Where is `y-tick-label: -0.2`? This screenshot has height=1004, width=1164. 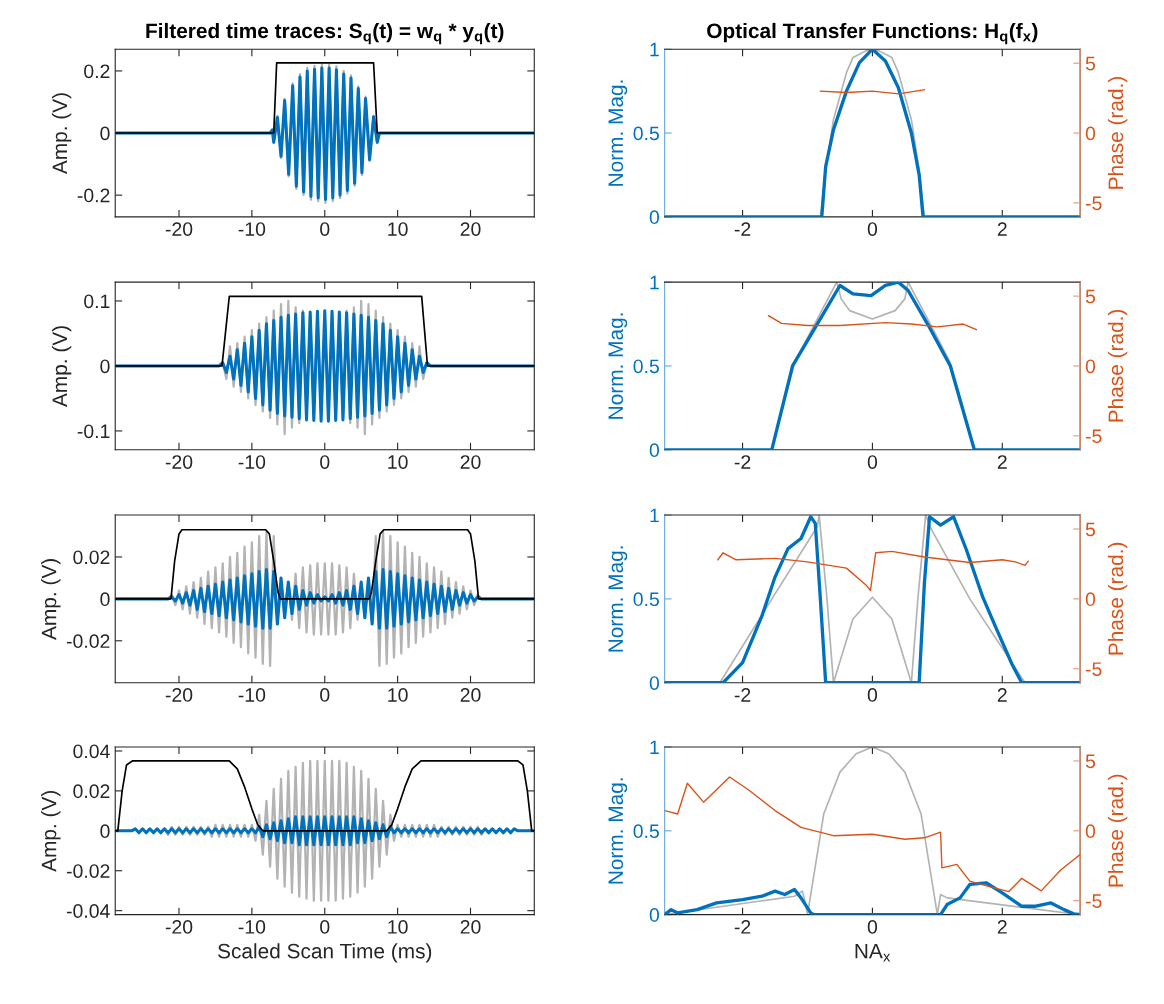 y-tick-label: -0.2 is located at coordinates (93, 195).